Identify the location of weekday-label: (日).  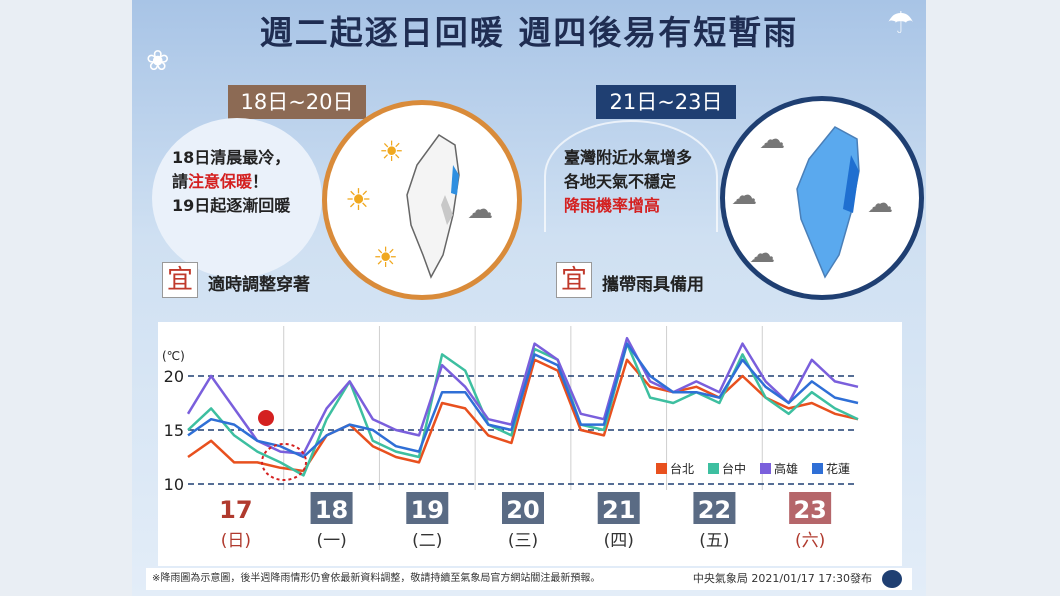
(236, 541).